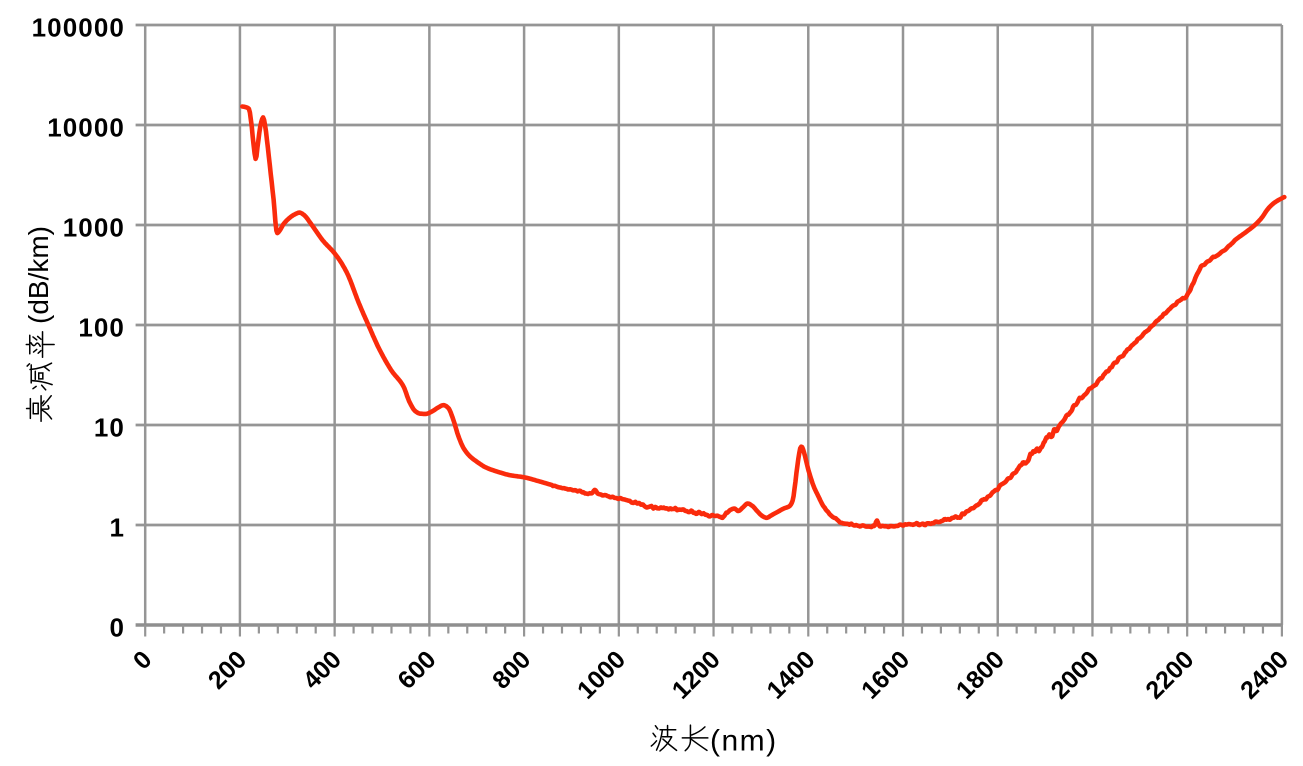  Describe the element at coordinates (86, 128) in the screenshot. I see `svg-text: 10000` at that location.